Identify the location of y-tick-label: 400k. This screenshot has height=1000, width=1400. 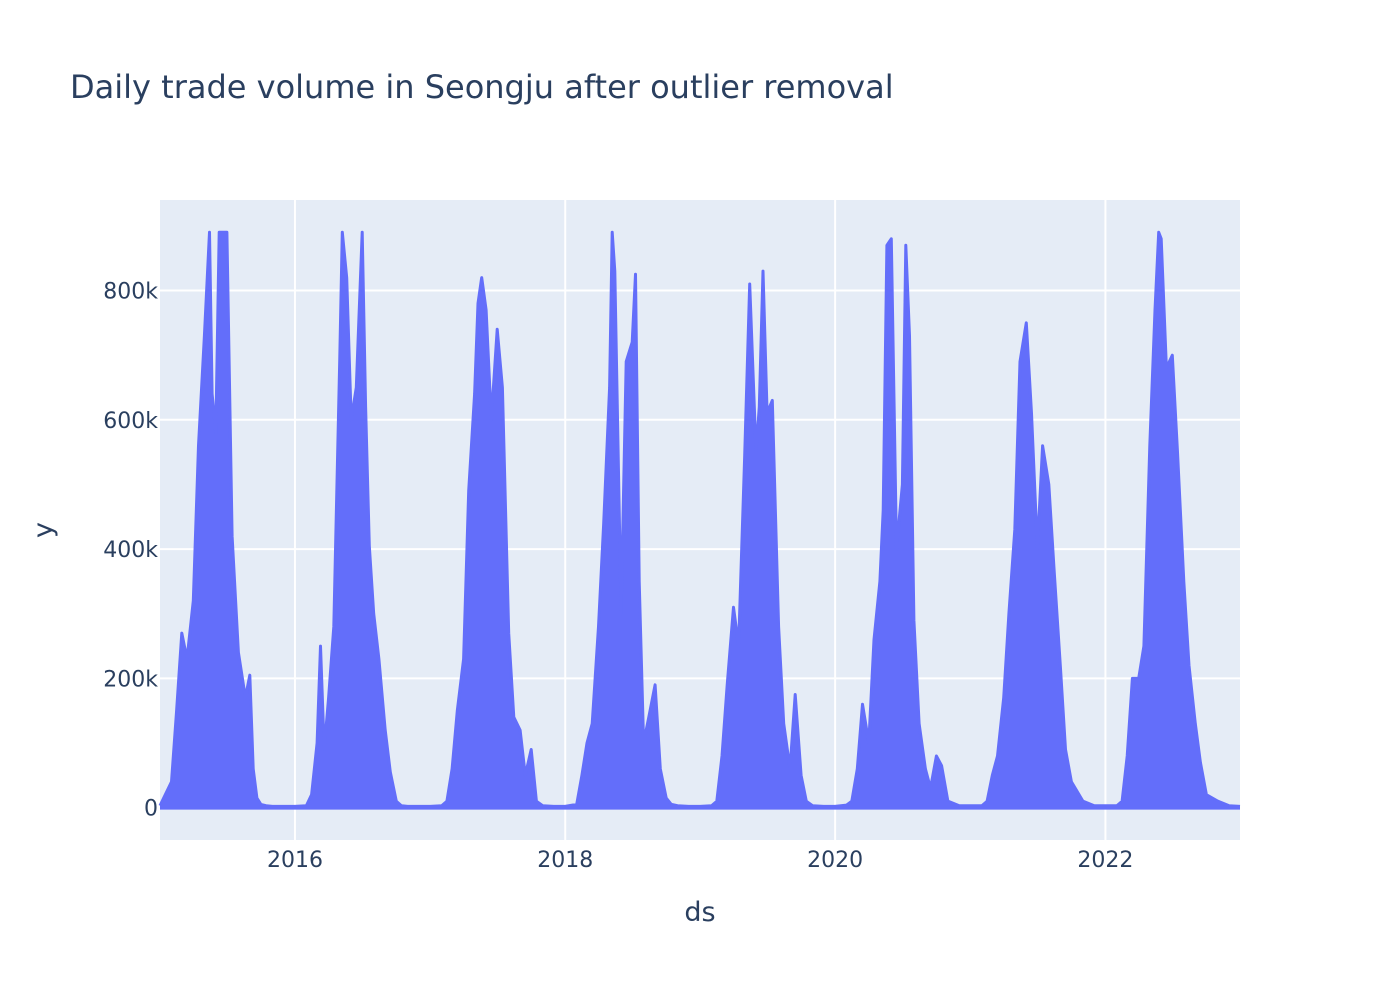
(130, 550).